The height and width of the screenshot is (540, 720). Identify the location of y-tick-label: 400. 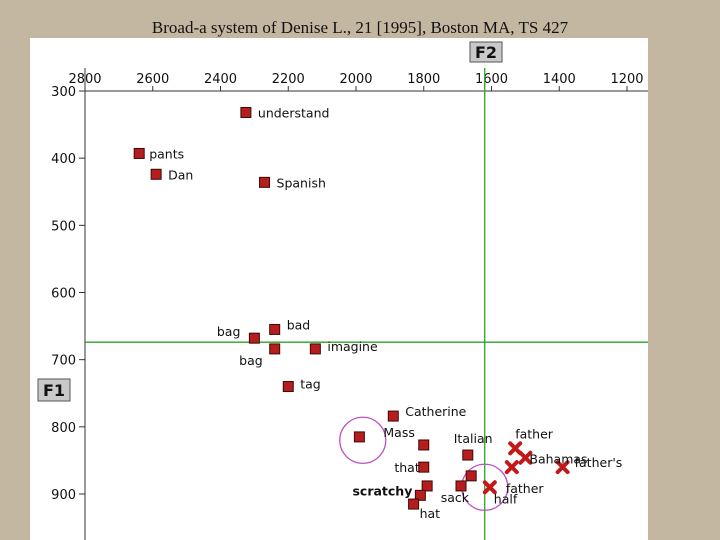
(63, 159).